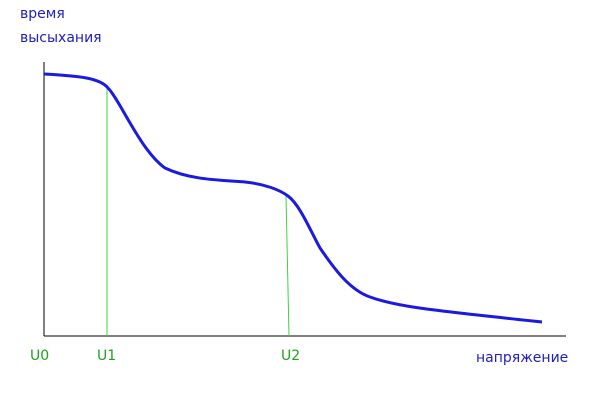  Describe the element at coordinates (290, 356) in the screenshot. I see `x-point-label: U2` at that location.